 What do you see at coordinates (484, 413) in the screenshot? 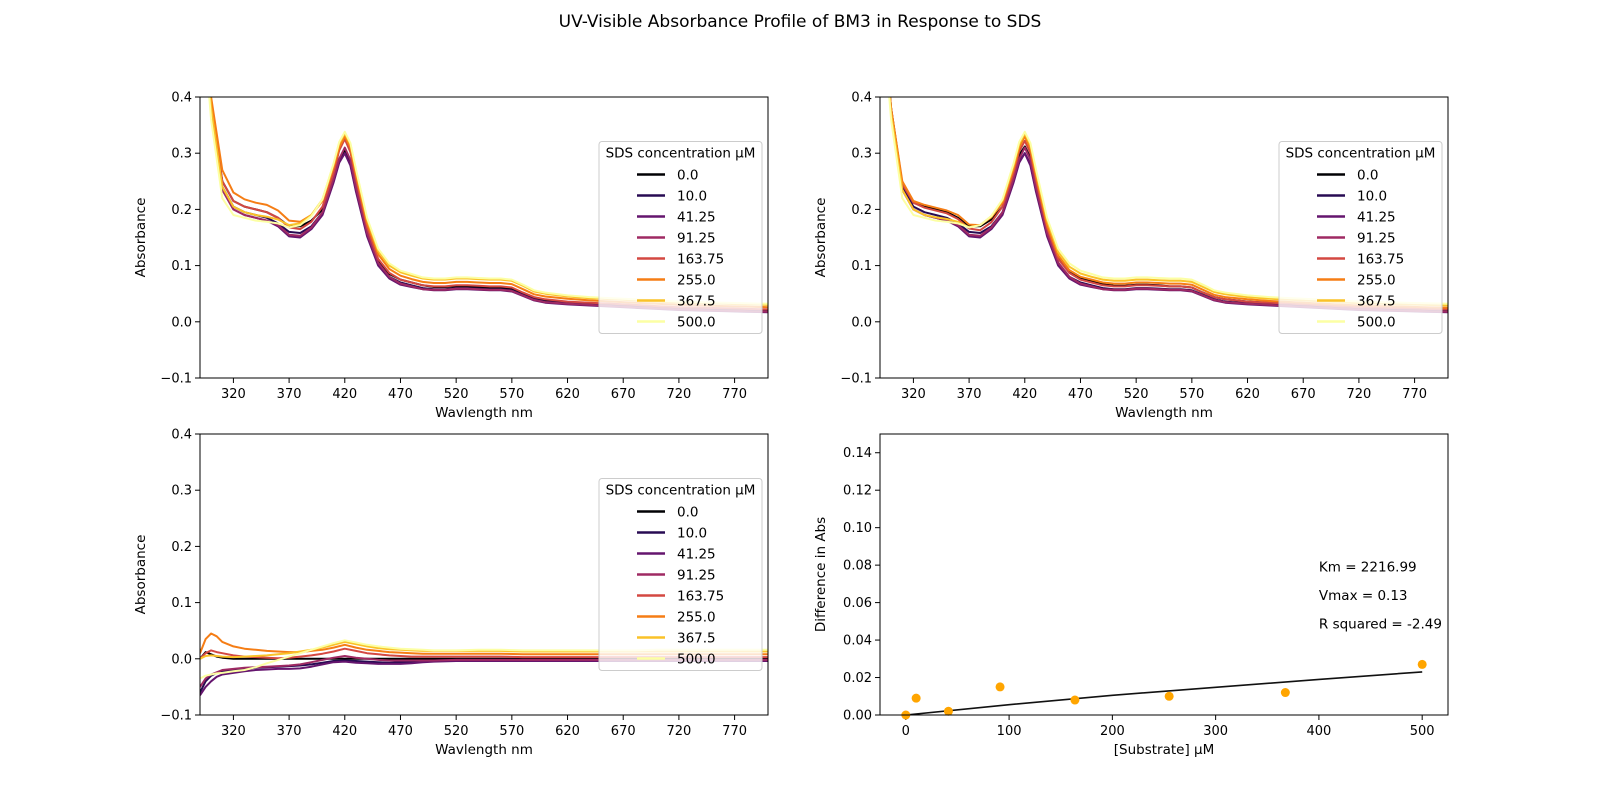
I see `x-axis-label: Wavlength nm` at bounding box center [484, 413].